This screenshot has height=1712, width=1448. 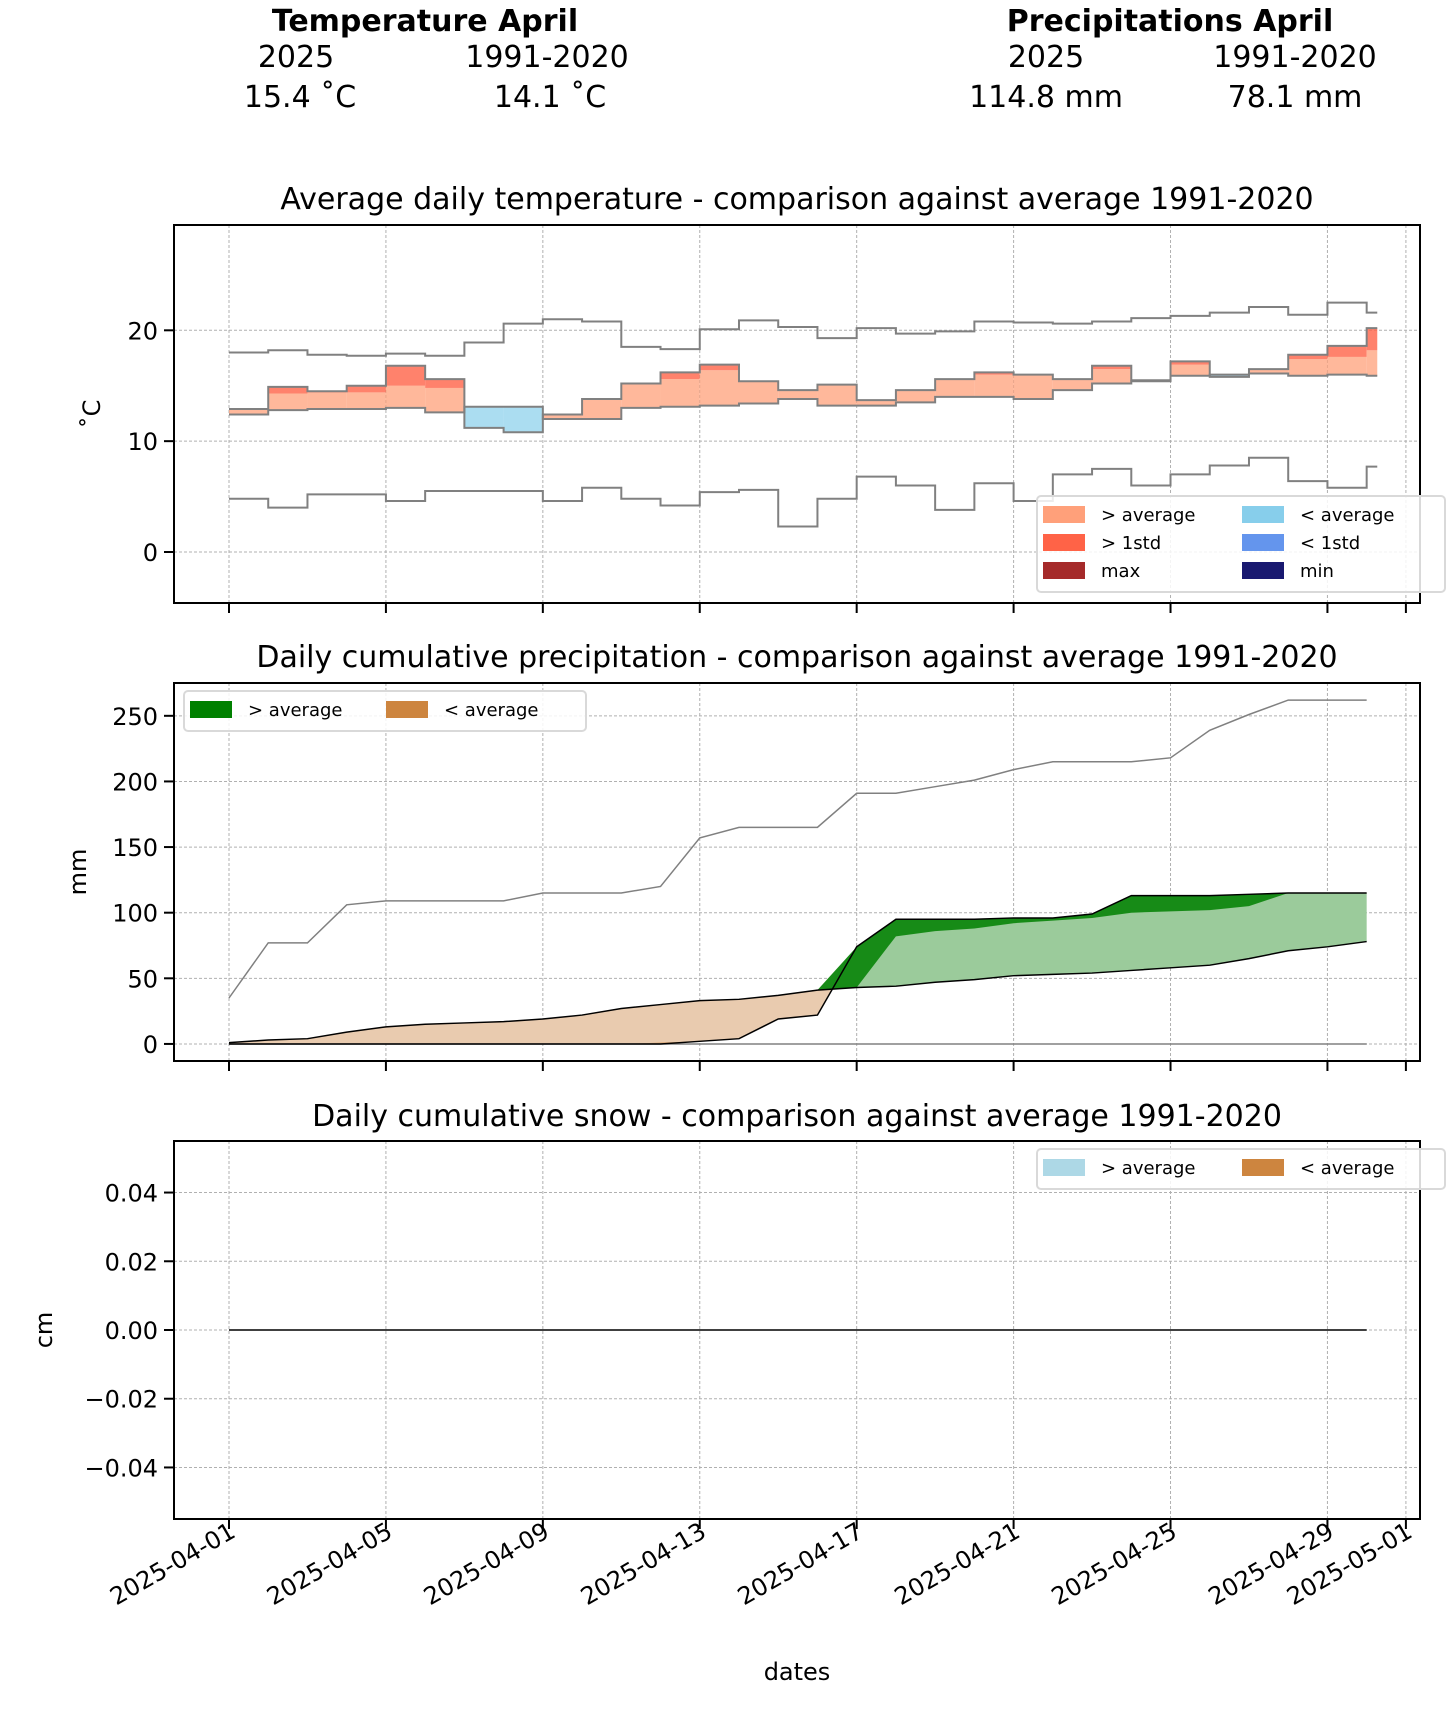 I want to click on temperature-value-2025: 15.4 ˚C, so click(x=300, y=97).